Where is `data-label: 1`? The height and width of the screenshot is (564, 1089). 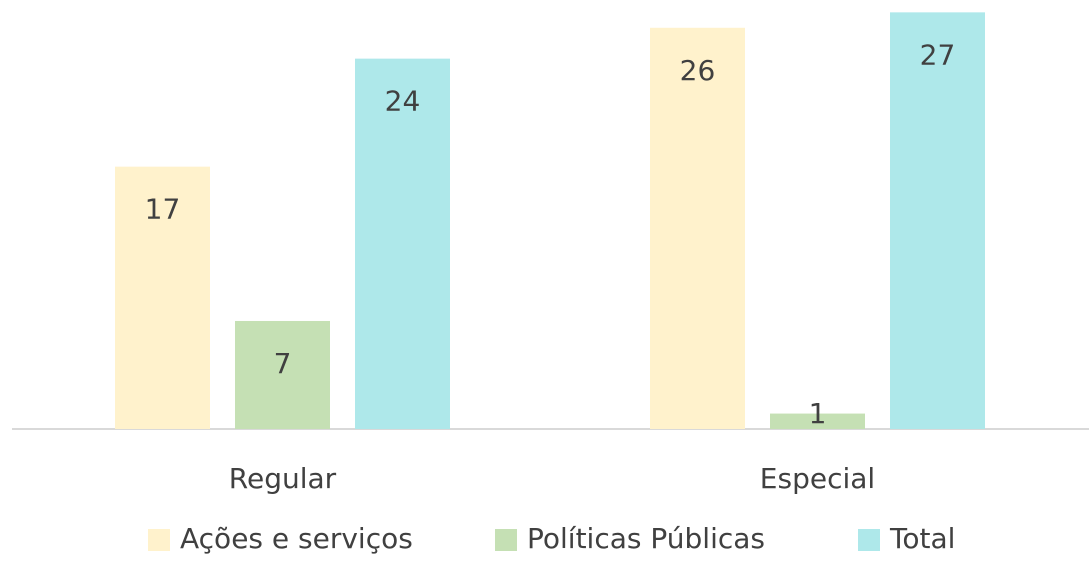
data-label: 1 is located at coordinates (818, 413).